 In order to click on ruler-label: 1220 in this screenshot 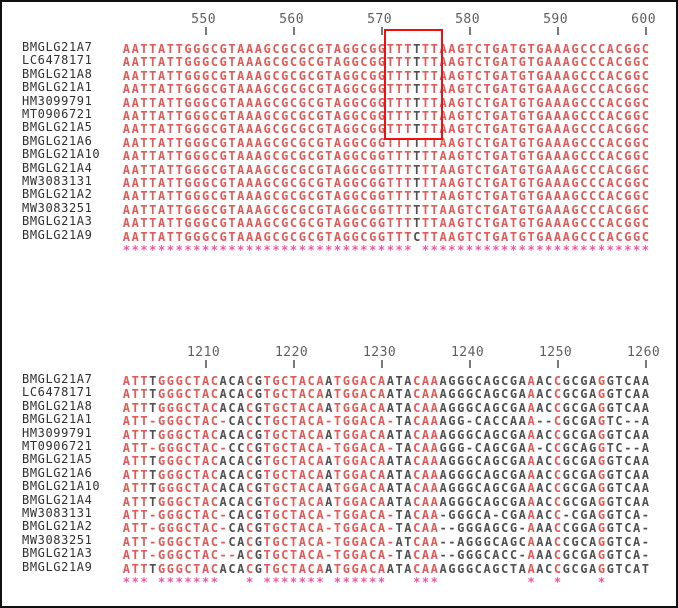, I will do `click(291, 352)`.